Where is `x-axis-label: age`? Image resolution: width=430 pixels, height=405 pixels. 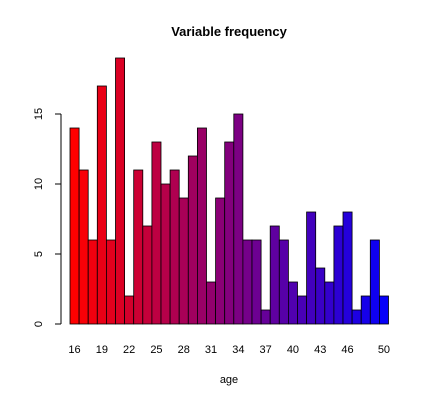
x-axis-label: age is located at coordinates (229, 380).